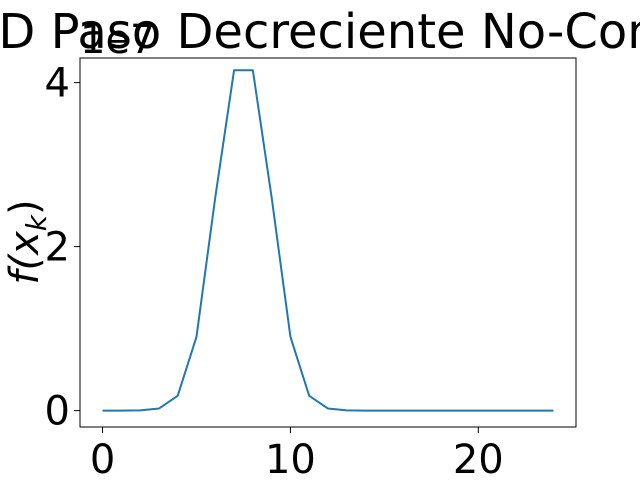 This screenshot has width=640, height=480. Describe the element at coordinates (25, 207) in the screenshot. I see `y-axis-label-close: )` at that location.